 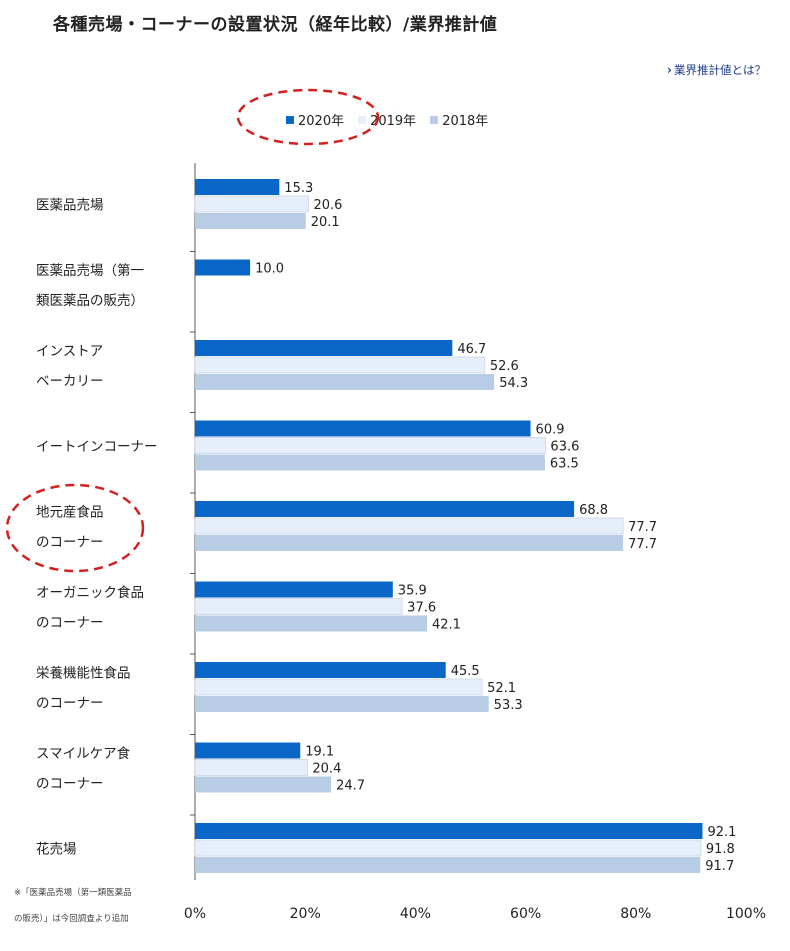 I want to click on legend-swatch-2019, so click(x=362, y=119).